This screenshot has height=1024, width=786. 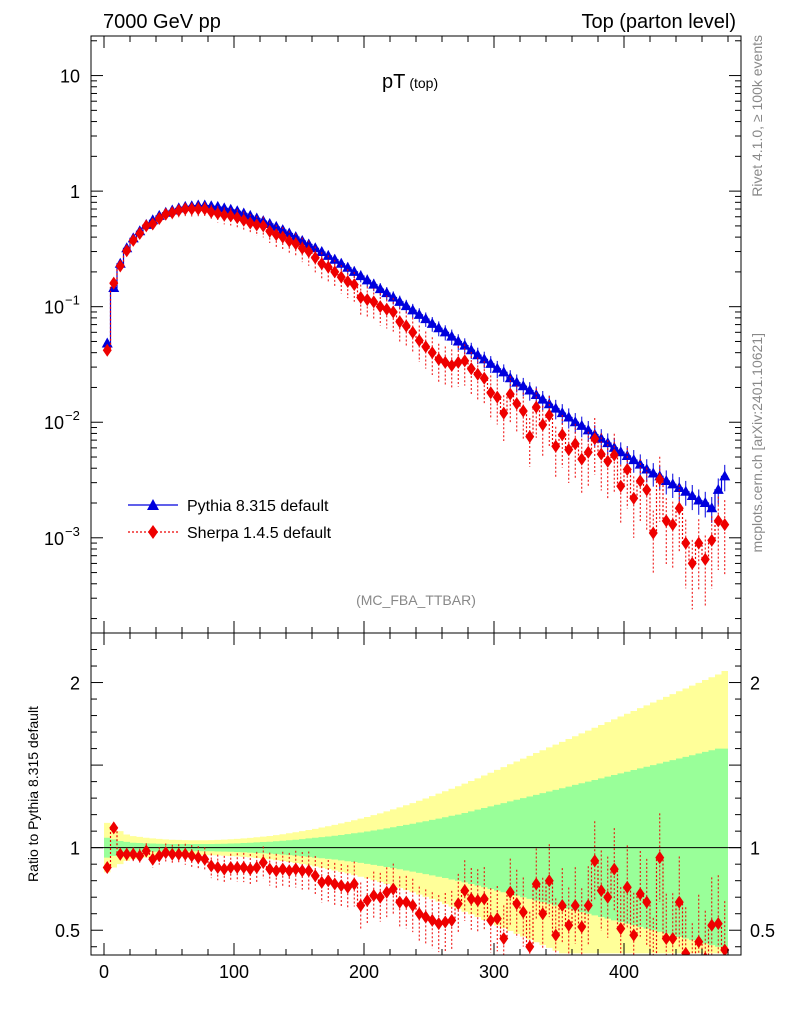 What do you see at coordinates (416, 600) in the screenshot?
I see `analysis-label: (MC_FBA_TTBAR)` at bounding box center [416, 600].